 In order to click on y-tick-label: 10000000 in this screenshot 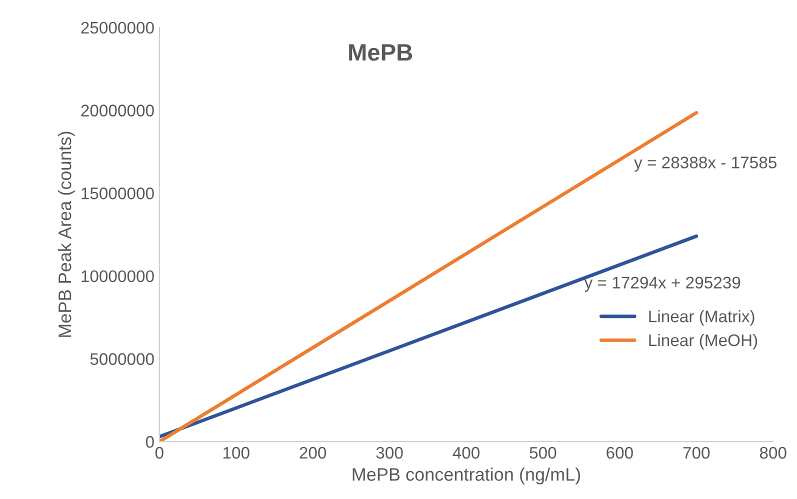, I will do `click(118, 276)`.